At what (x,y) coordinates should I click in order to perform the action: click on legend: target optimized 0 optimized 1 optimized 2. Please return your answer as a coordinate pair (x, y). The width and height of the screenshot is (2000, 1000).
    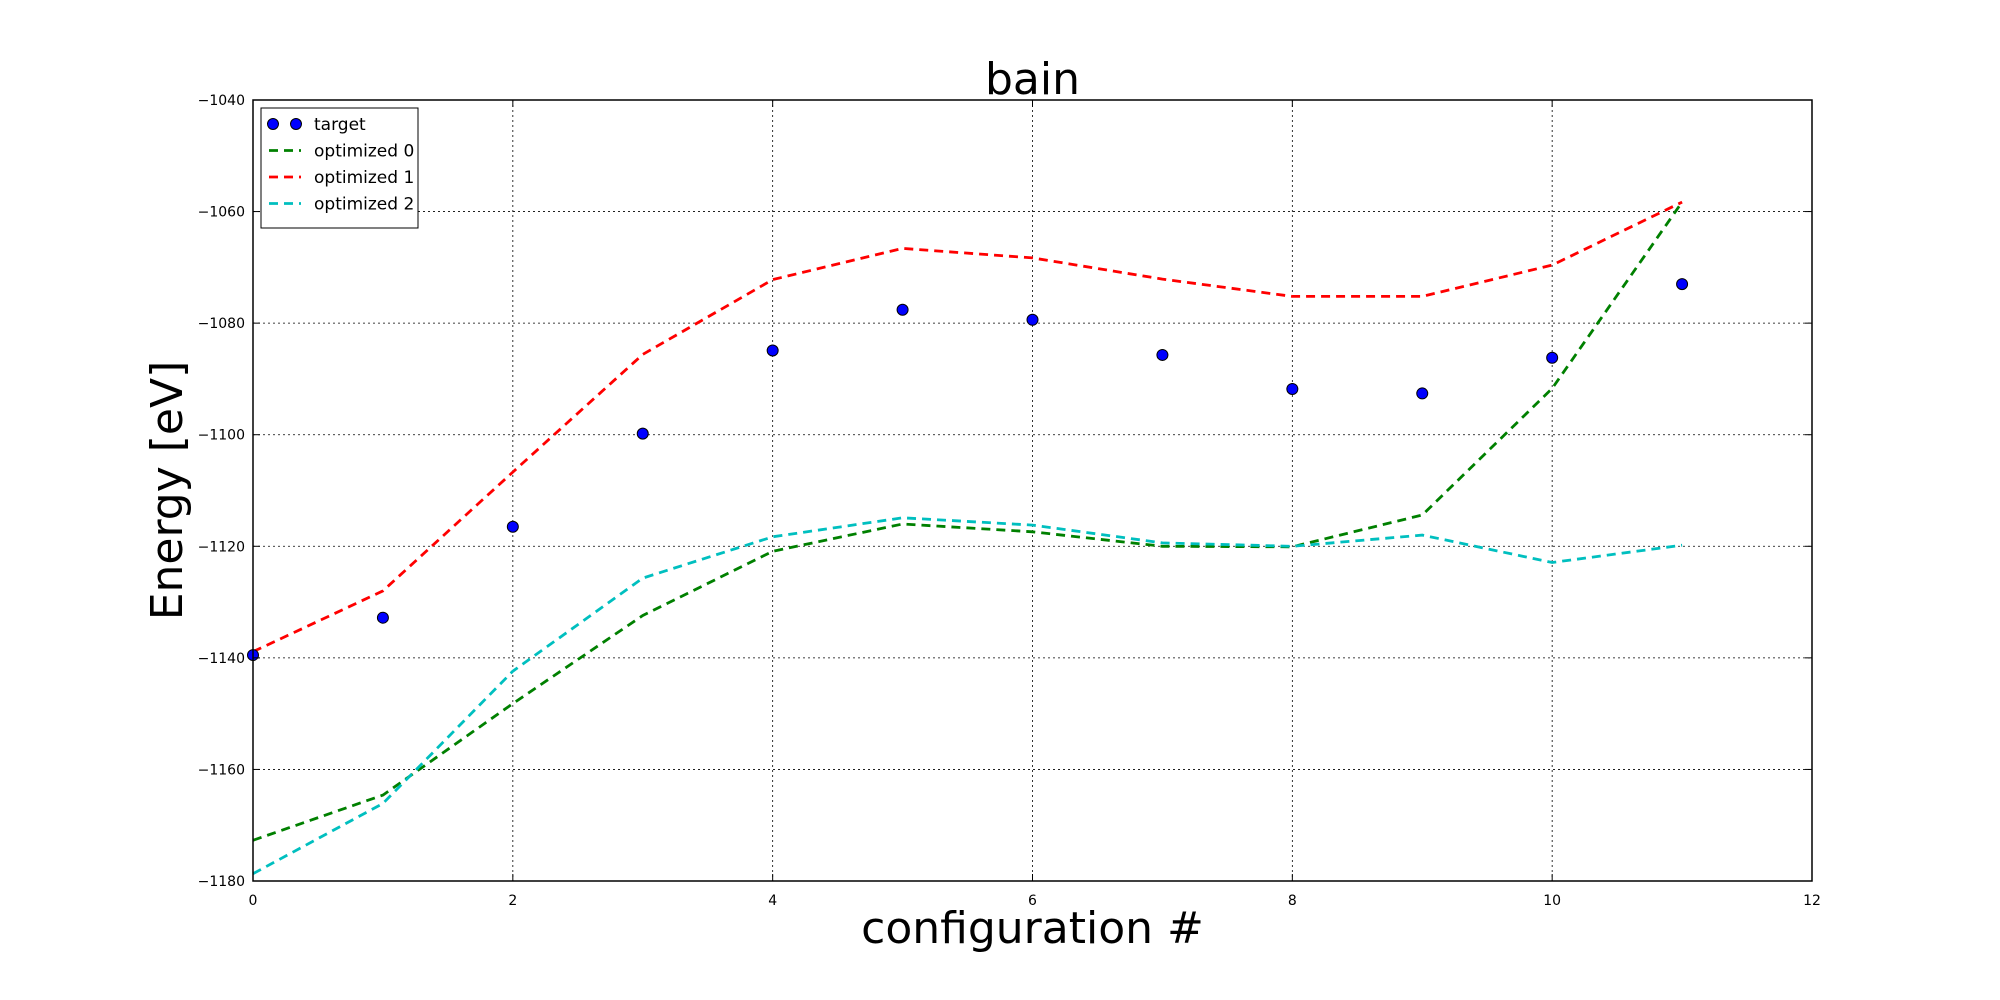
    Looking at the image, I should click on (339, 168).